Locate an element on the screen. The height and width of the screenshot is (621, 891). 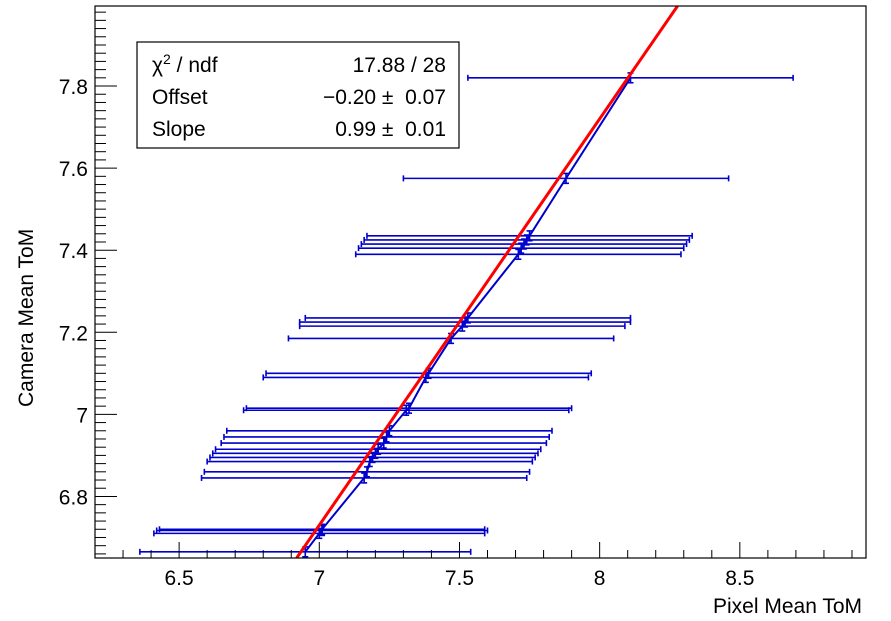
y-axis-label: Camera Mean ToM is located at coordinates (26, 318).